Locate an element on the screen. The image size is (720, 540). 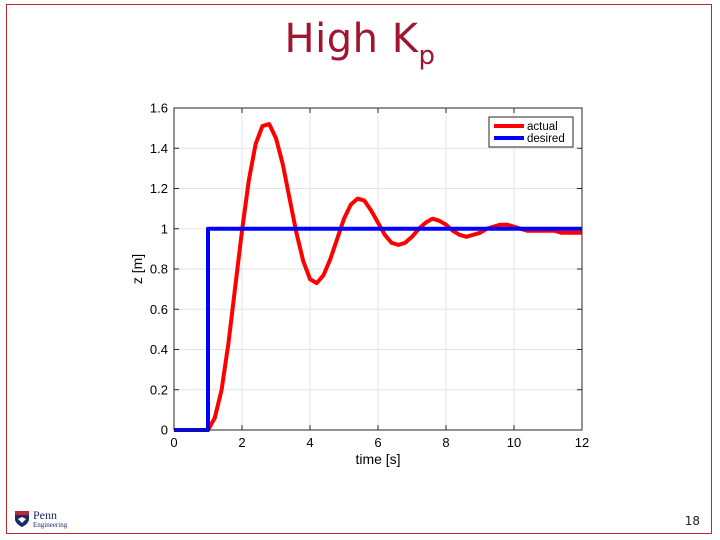
y-tick-label: 0.6 is located at coordinates (159, 309).